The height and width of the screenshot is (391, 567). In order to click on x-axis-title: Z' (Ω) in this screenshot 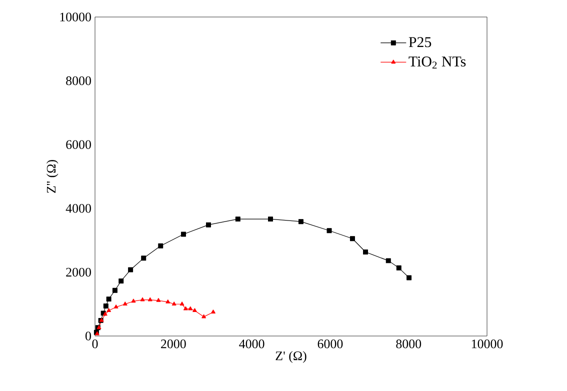, I will do `click(291, 357)`.